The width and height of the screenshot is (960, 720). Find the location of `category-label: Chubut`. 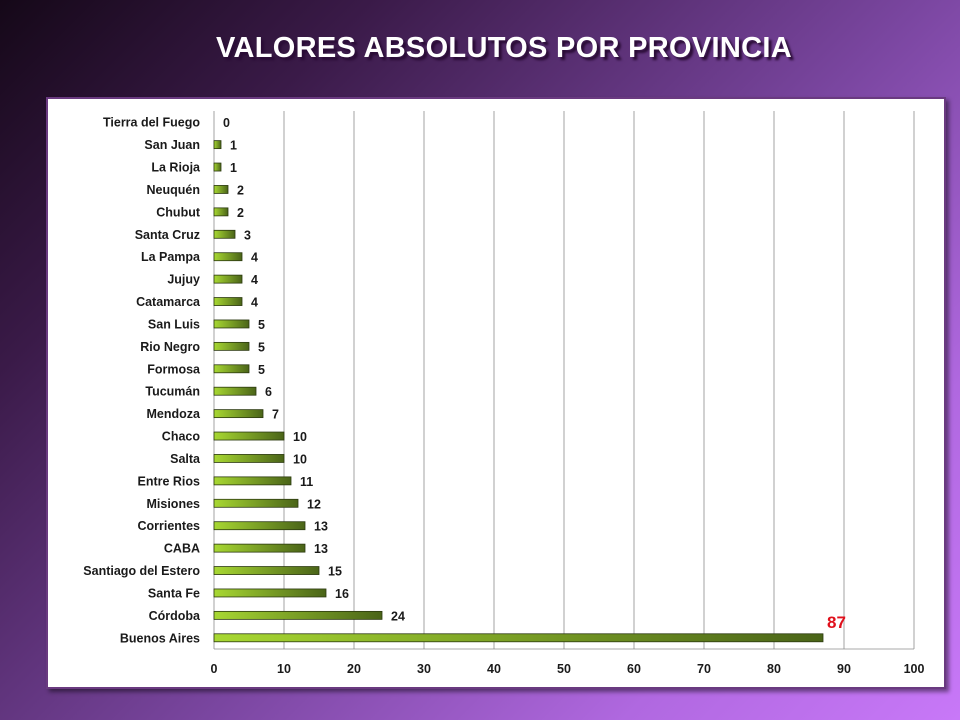

category-label: Chubut is located at coordinates (178, 212).